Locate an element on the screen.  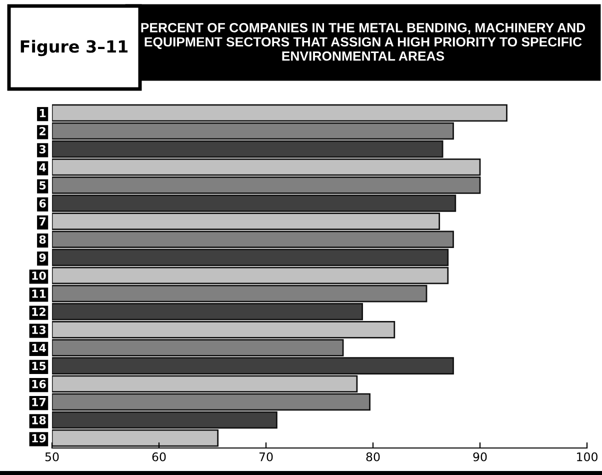
x-tick-label: 70 is located at coordinates (266, 457).